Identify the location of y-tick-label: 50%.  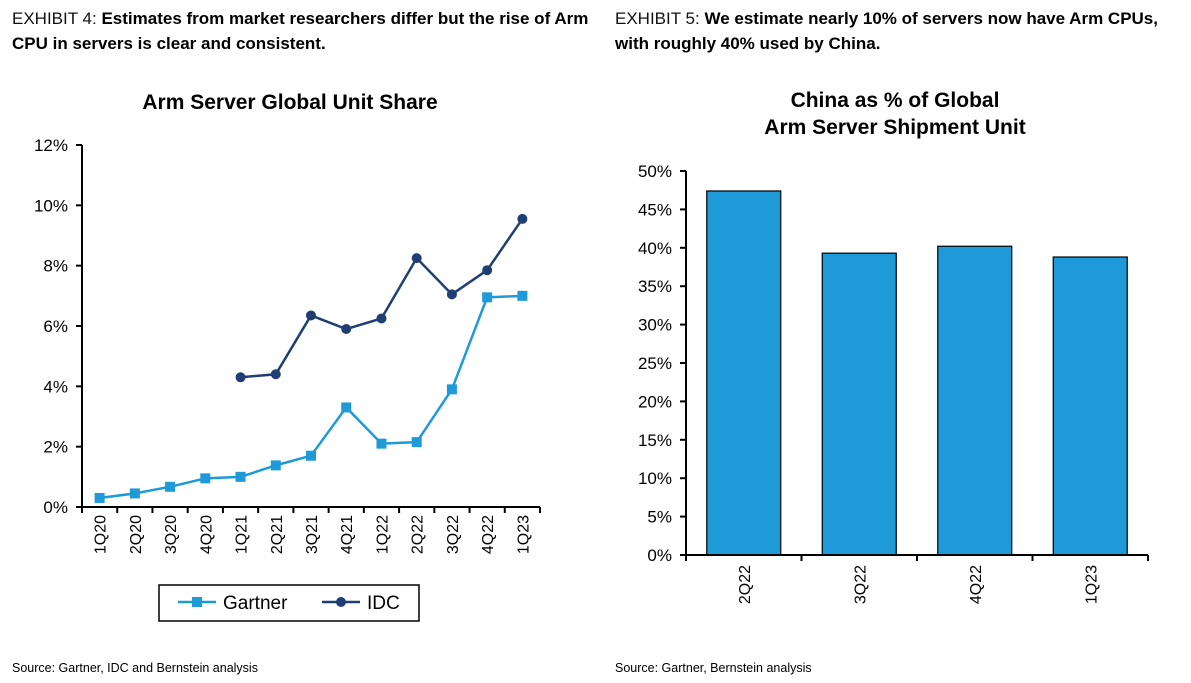
(655, 171).